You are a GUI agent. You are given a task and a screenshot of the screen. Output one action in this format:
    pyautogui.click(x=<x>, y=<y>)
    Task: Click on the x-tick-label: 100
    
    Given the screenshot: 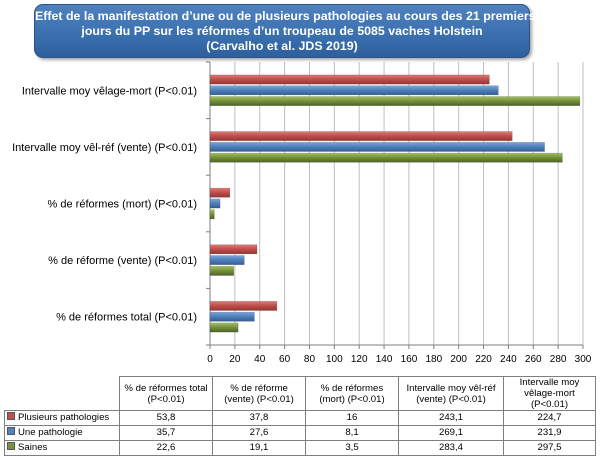 What is the action you would take?
    pyautogui.click(x=334, y=359)
    